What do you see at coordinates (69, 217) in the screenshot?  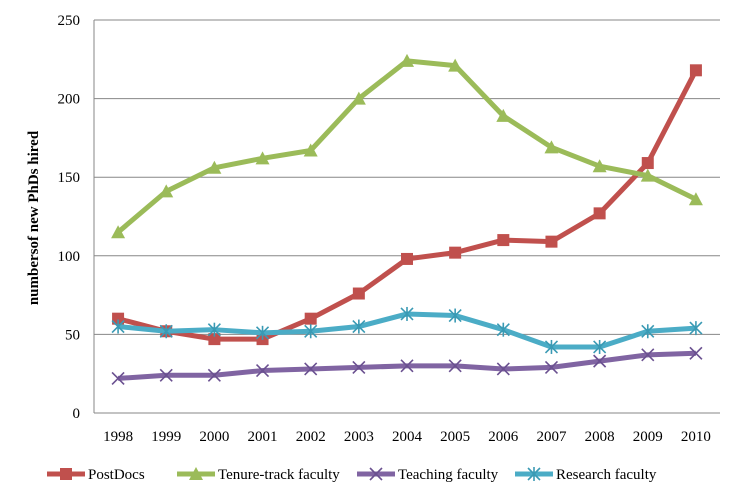 I see `y-tick-labels: 0 50 100 150 200 250` at bounding box center [69, 217].